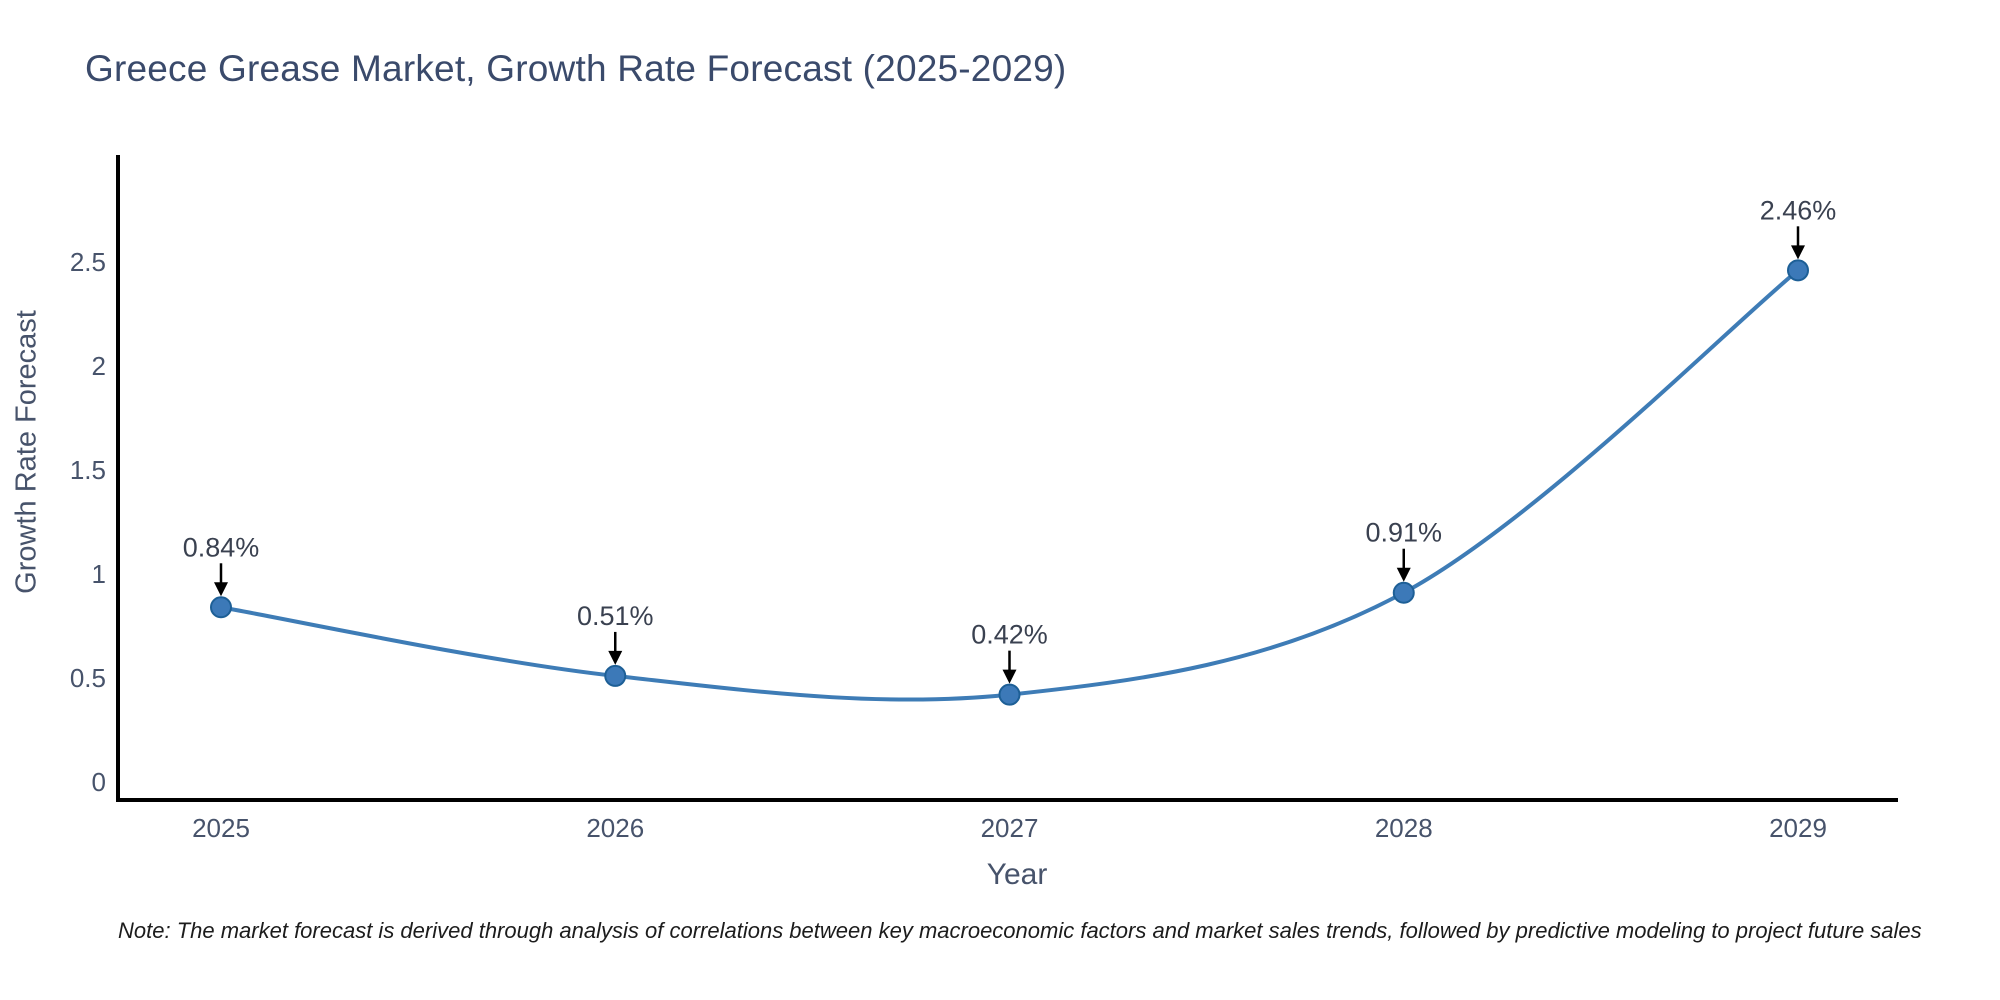  I want to click on y-tick-label: 1, so click(99, 574).